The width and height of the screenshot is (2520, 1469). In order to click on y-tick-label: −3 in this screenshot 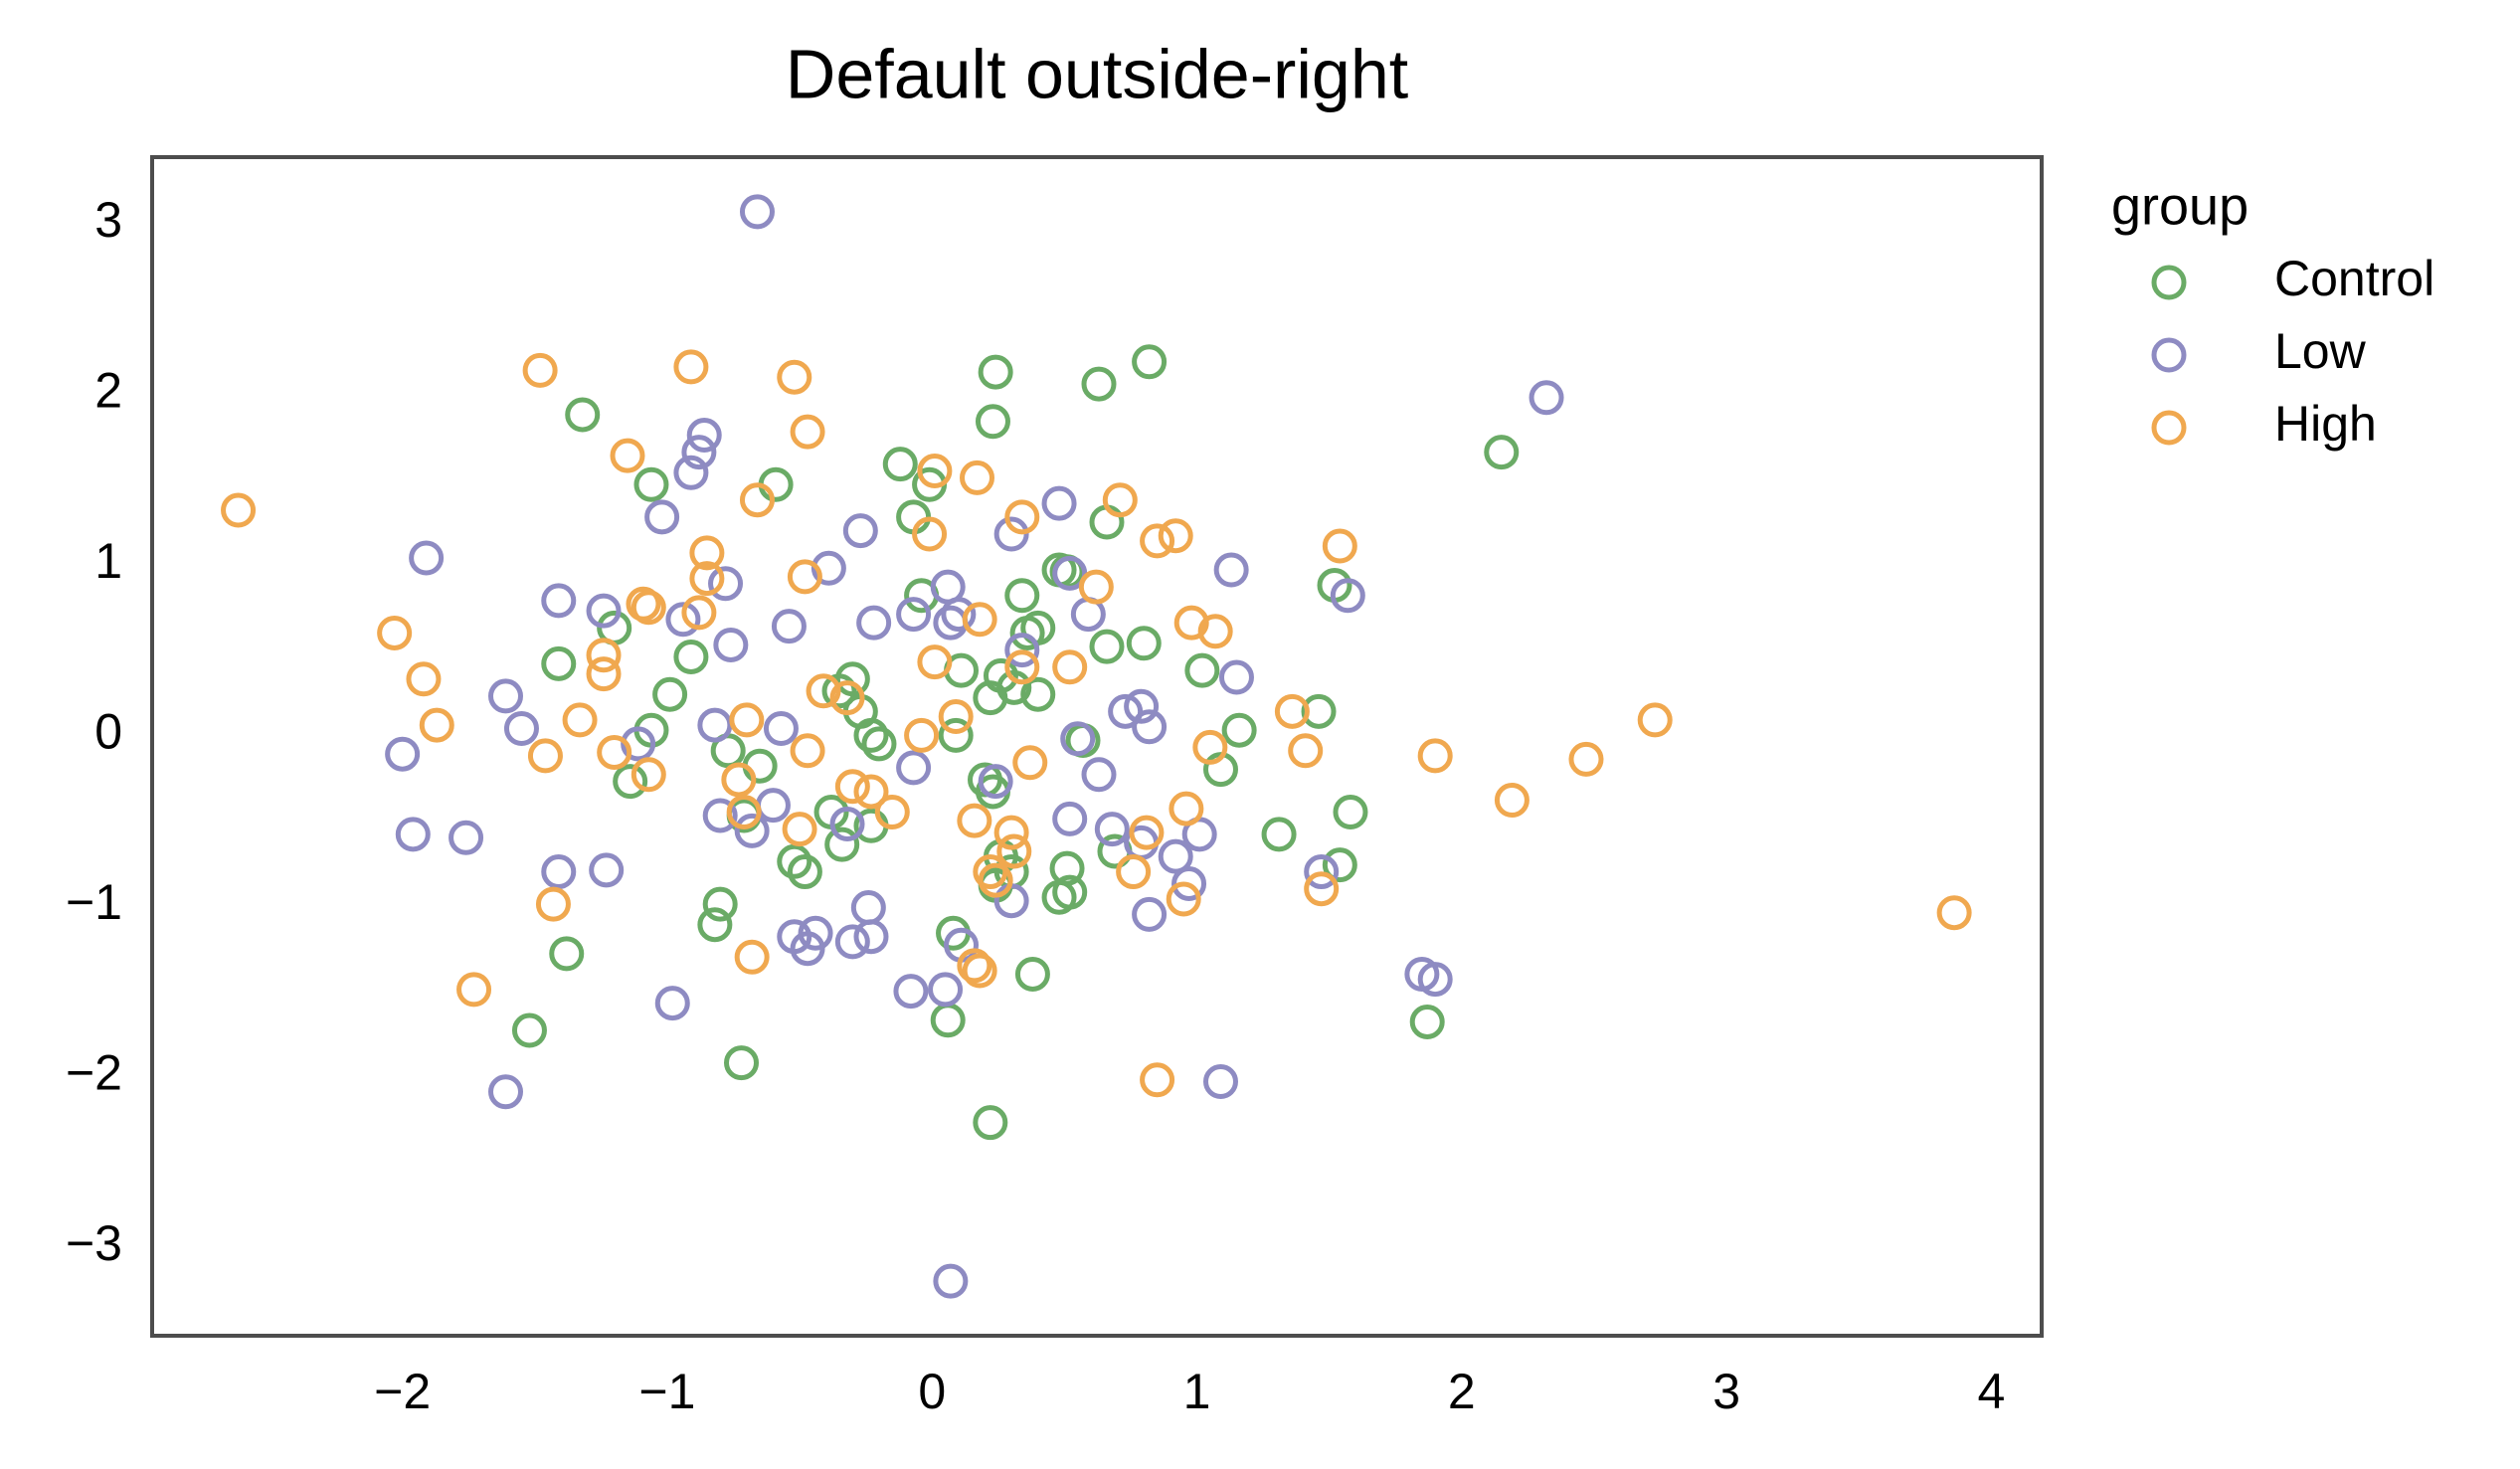, I will do `click(94, 1243)`.